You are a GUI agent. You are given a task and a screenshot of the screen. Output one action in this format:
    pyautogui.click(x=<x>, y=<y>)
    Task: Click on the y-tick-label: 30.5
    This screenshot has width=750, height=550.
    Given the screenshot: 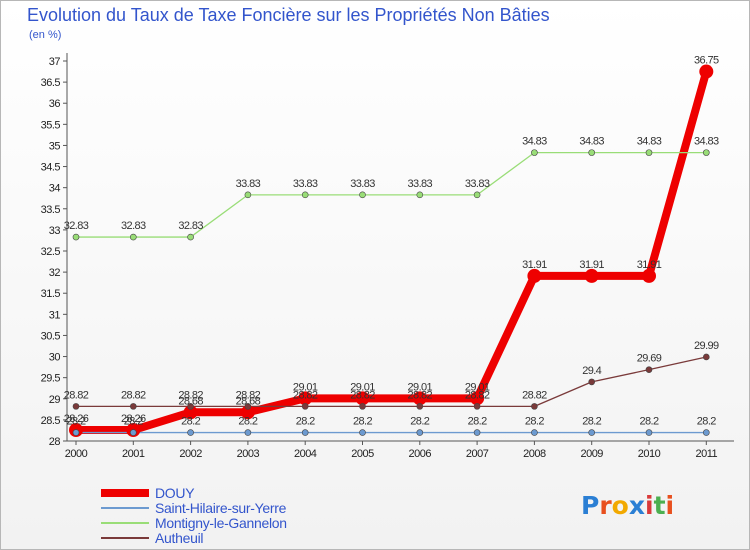 What is the action you would take?
    pyautogui.click(x=51, y=336)
    